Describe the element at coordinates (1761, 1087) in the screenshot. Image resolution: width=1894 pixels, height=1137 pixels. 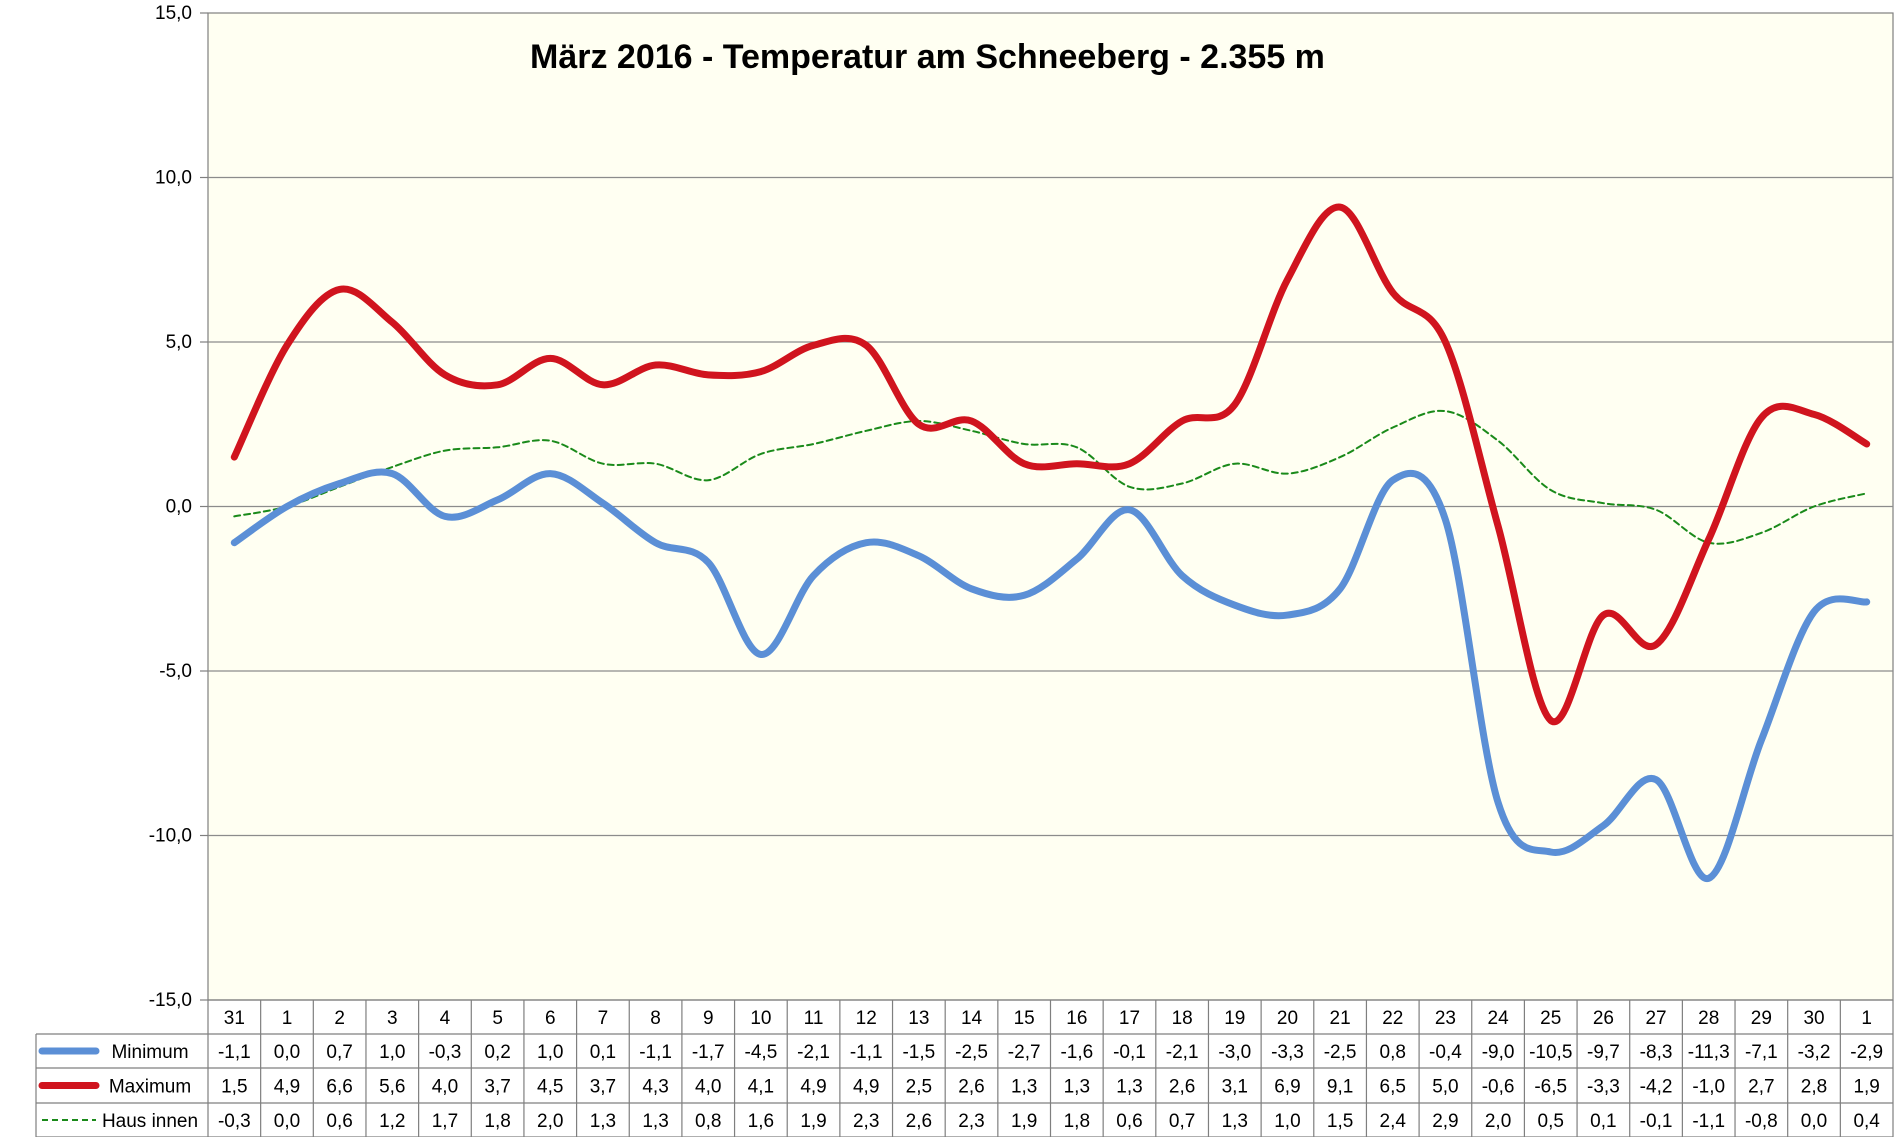
I see `table-cell-maximum: 2,7` at that location.